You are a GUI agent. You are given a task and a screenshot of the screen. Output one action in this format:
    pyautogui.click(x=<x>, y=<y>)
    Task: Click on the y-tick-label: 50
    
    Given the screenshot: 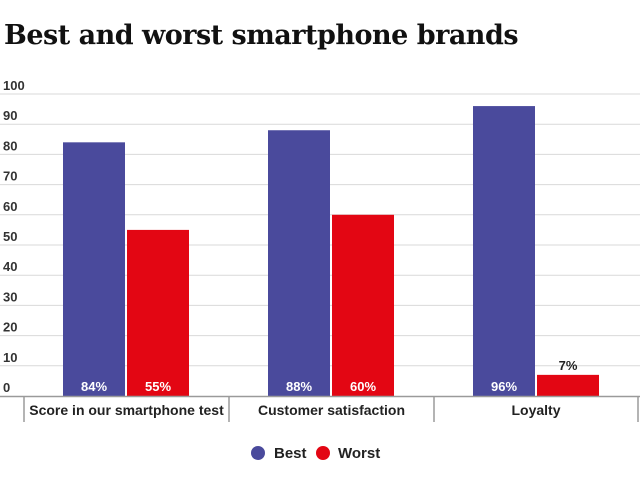 What is the action you would take?
    pyautogui.click(x=10, y=236)
    